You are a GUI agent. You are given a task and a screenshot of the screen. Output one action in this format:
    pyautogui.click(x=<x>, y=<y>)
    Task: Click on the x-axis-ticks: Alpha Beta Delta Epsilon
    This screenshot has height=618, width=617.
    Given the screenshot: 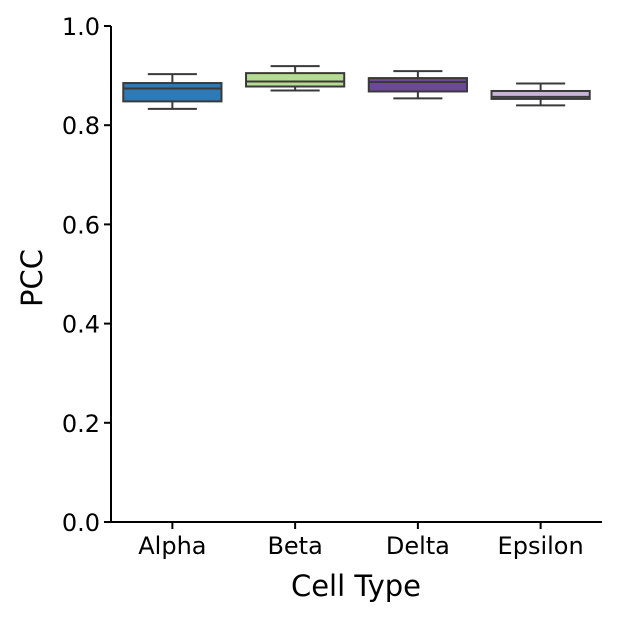 What is the action you would take?
    pyautogui.click(x=361, y=541)
    